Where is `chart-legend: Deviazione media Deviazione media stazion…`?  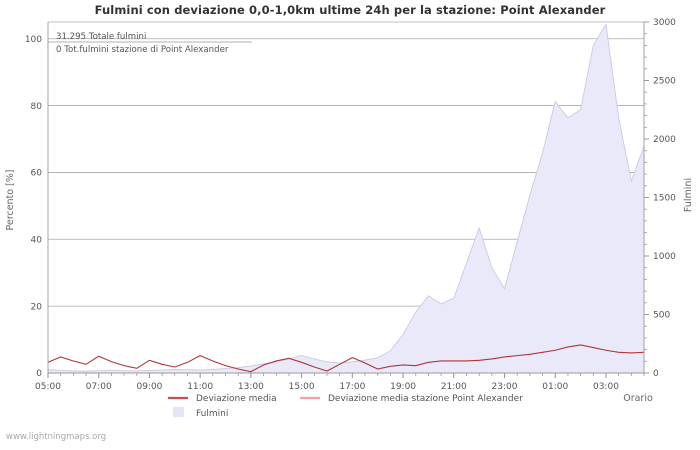
chart-legend: Deviazione media Deviazione media stazion… is located at coordinates (345, 406).